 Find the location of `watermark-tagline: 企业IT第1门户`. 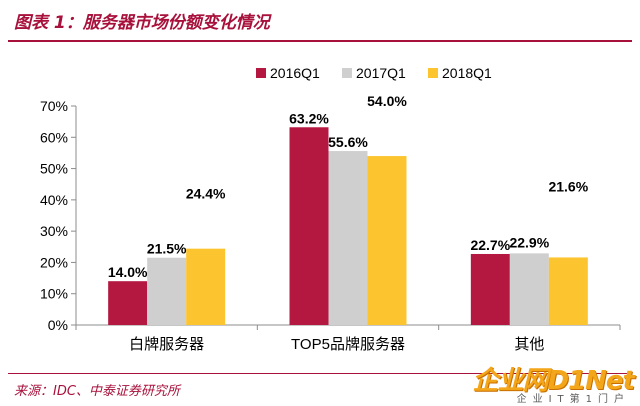

watermark-tagline: 企业IT第1门户 is located at coordinates (573, 399).